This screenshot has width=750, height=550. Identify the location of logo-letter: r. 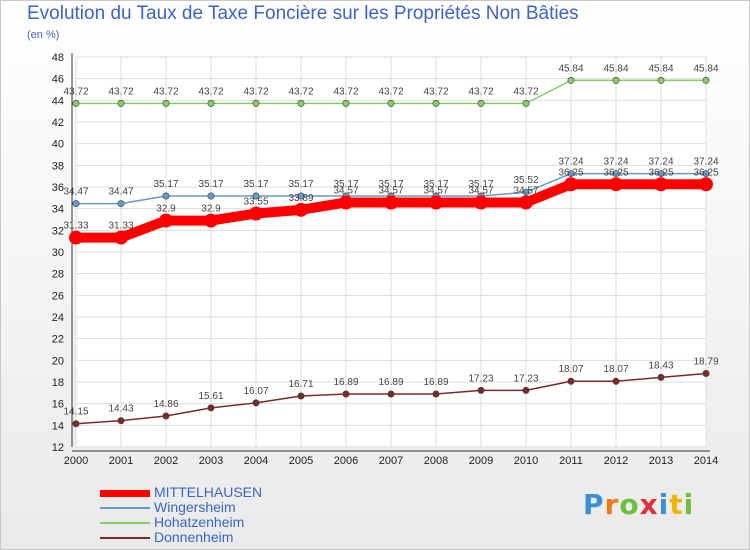
(612, 504).